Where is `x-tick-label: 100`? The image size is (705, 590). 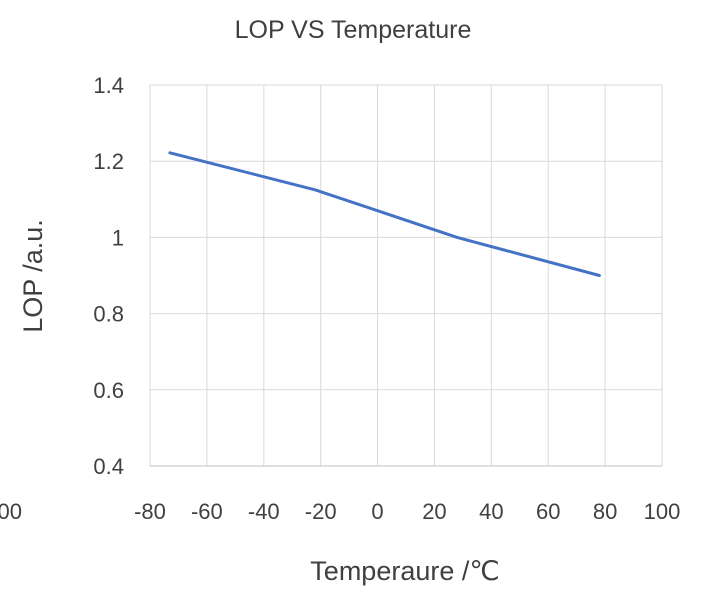 x-tick-label: 100 is located at coordinates (662, 511).